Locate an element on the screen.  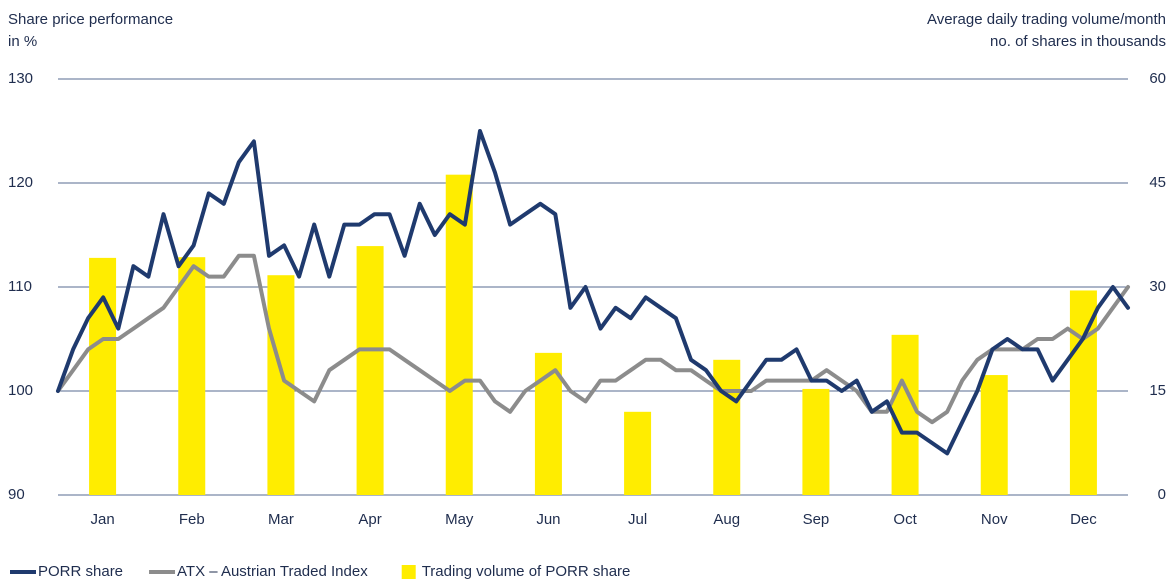
y-axis-label: in % is located at coordinates (22, 41).